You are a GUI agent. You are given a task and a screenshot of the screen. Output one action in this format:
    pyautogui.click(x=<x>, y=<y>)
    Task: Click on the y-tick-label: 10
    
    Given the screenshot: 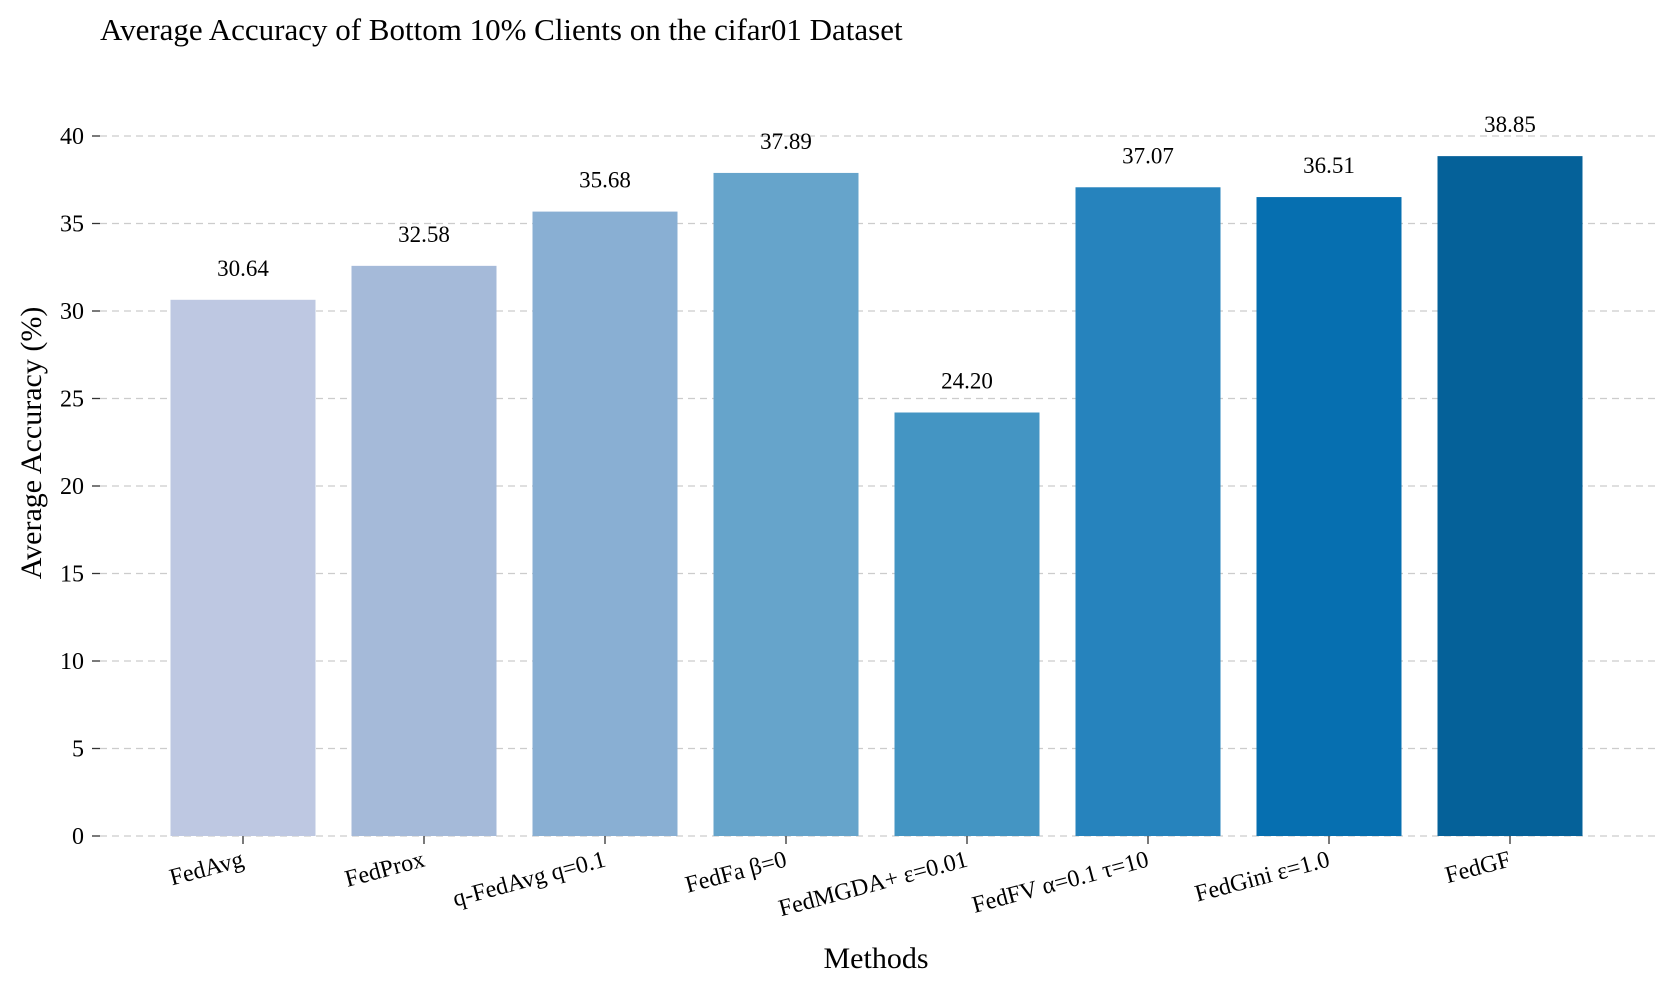 What is the action you would take?
    pyautogui.click(x=72, y=662)
    